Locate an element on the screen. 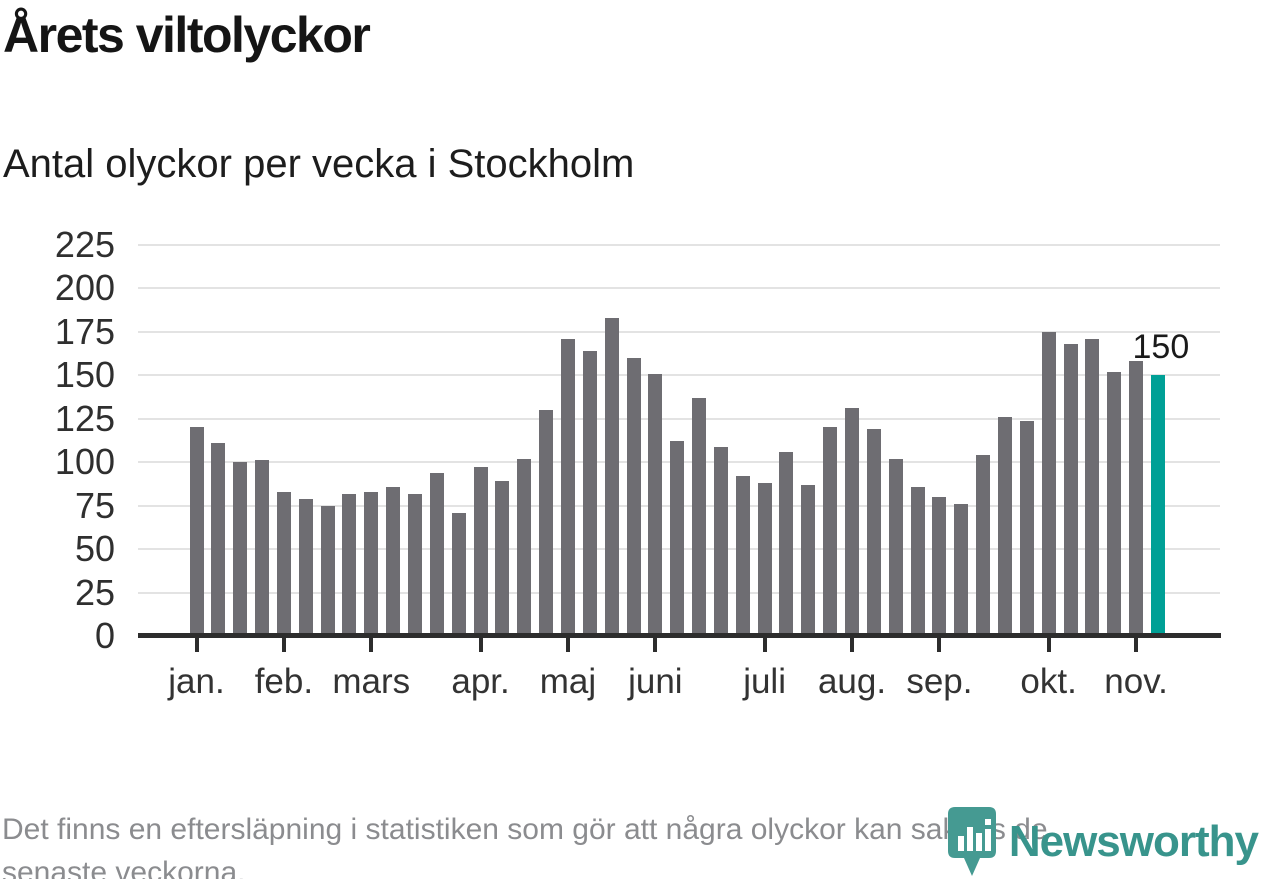  newsworthy-pin-icon is located at coordinates (972, 842).